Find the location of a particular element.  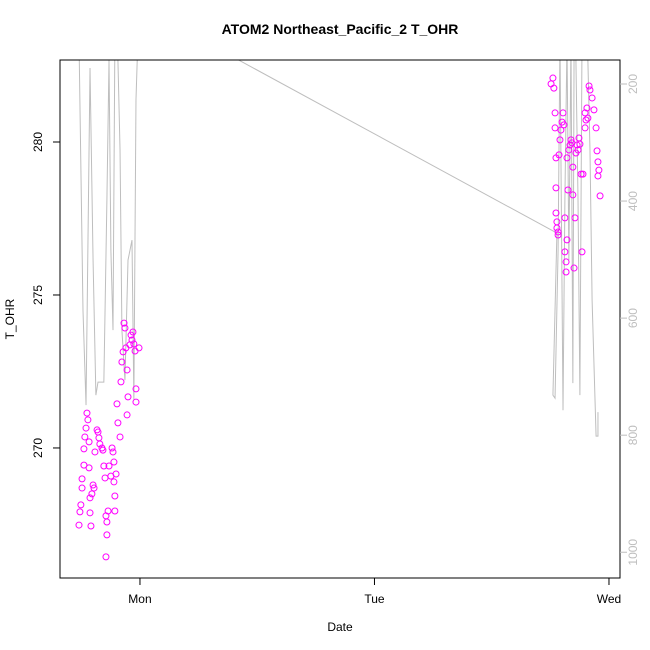

x-tick-label: Mon is located at coordinates (139, 599).